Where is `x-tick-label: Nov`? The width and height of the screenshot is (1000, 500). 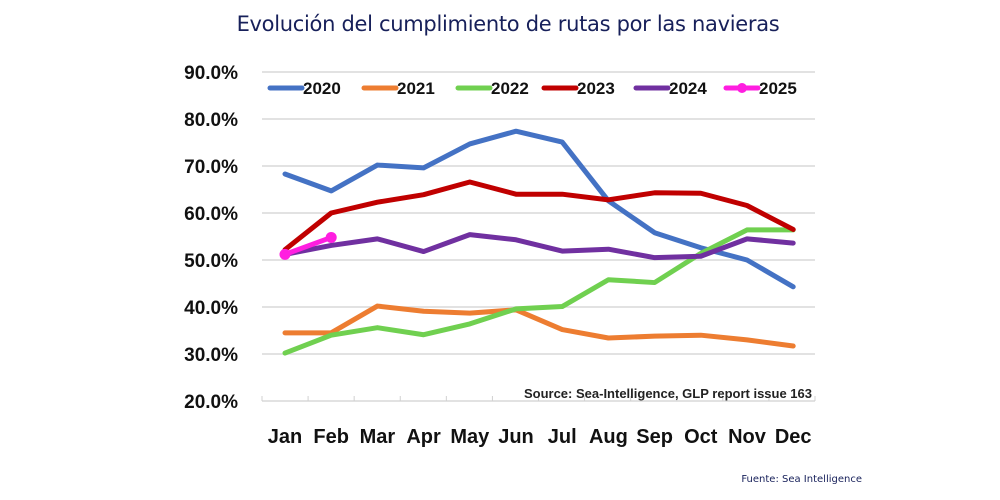
x-tick-label: Nov is located at coordinates (747, 437).